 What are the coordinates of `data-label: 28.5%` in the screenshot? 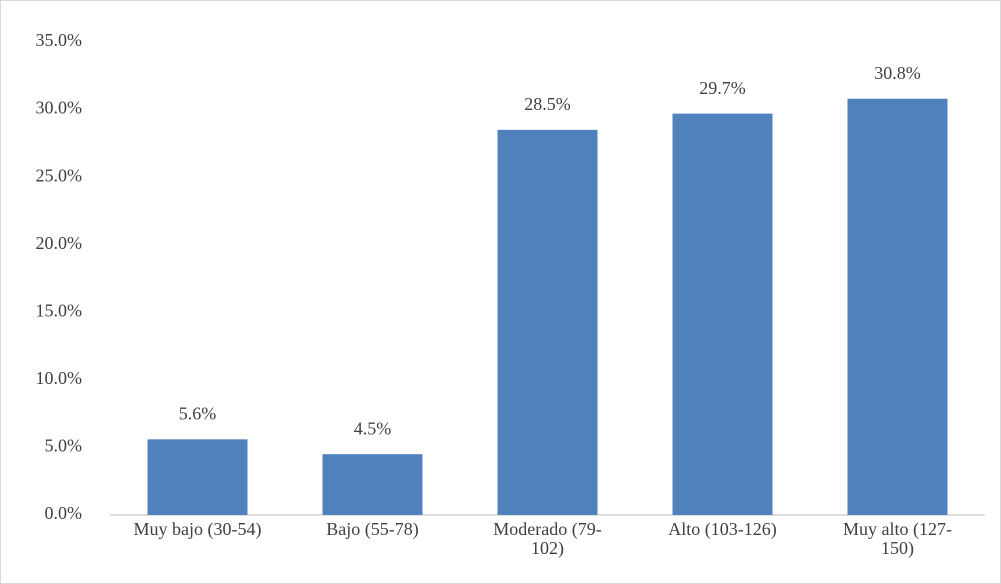 It's located at (547, 104).